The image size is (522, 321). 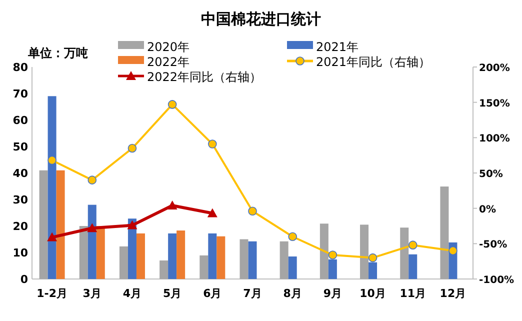 I want to click on y-tick-label: 30, so click(x=20, y=200).